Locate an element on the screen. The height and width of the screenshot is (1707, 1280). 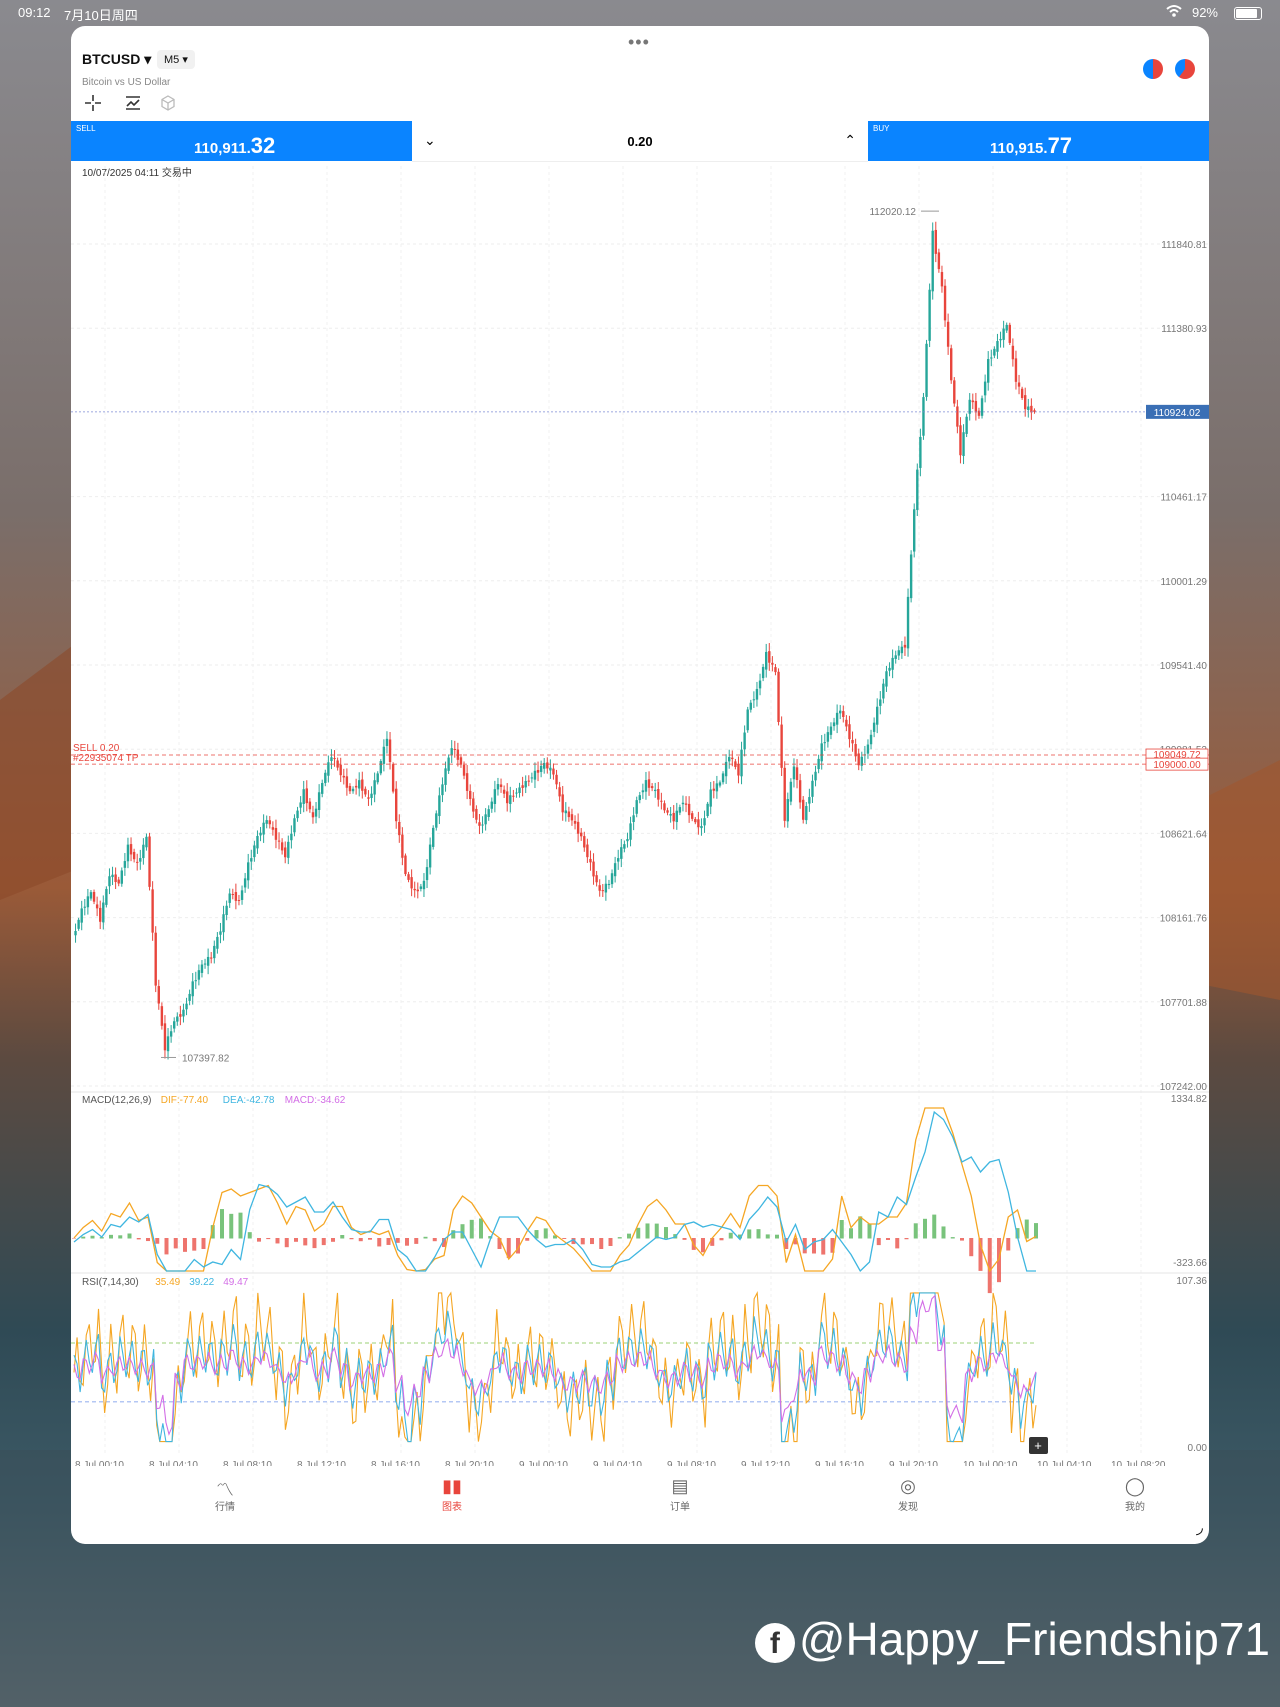
nav-quotes: 〽行情 is located at coordinates (225, 1494).